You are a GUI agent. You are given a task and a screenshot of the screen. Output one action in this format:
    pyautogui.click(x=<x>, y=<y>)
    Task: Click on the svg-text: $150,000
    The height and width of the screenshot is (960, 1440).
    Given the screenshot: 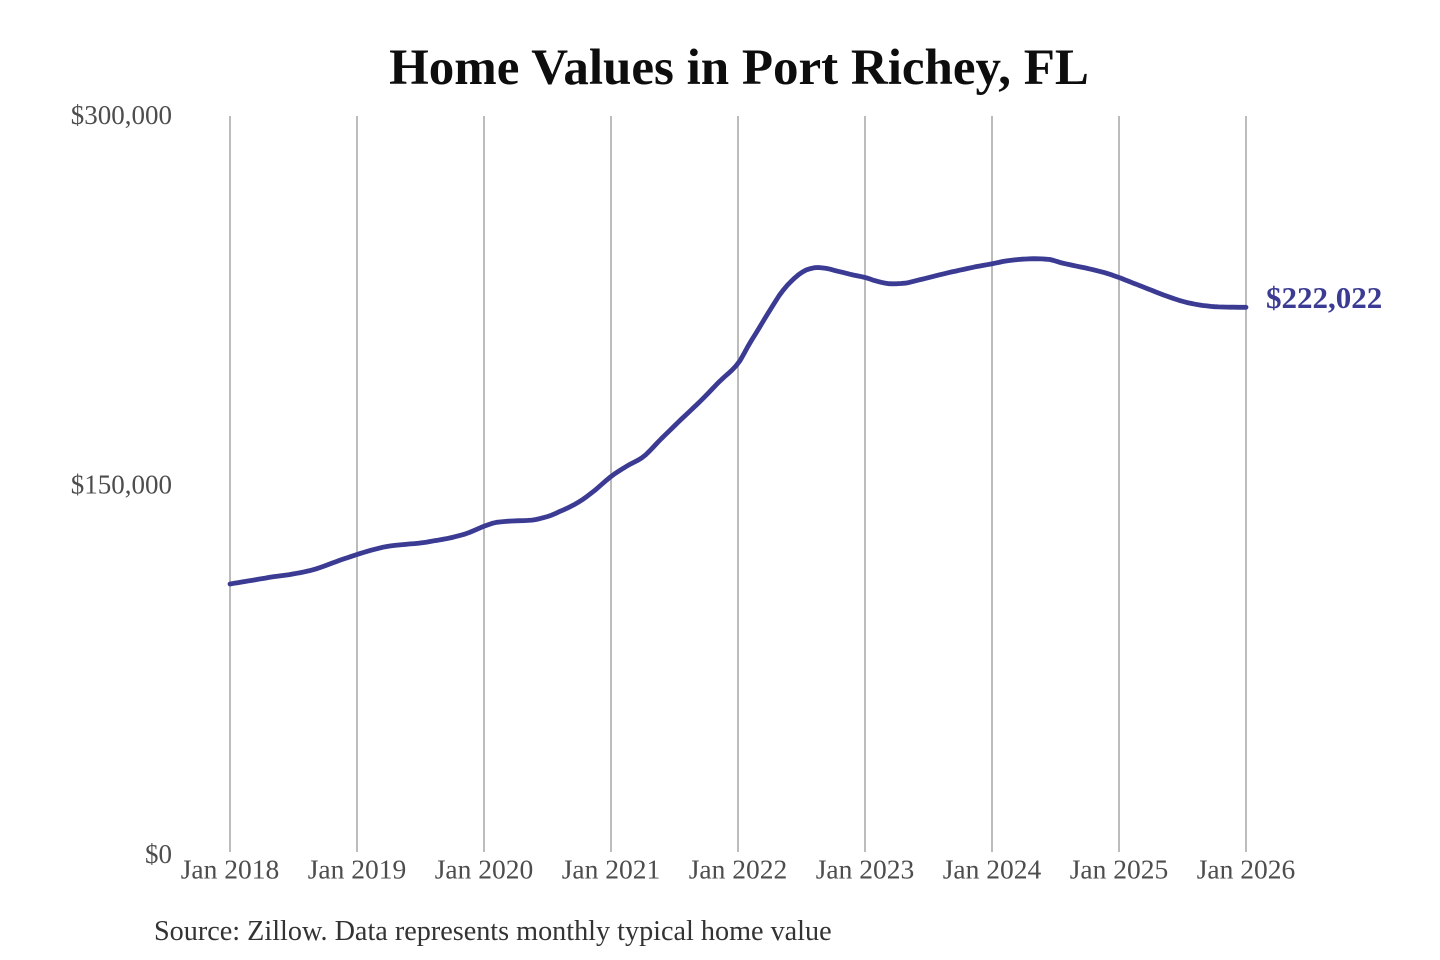 What is the action you would take?
    pyautogui.click(x=121, y=485)
    